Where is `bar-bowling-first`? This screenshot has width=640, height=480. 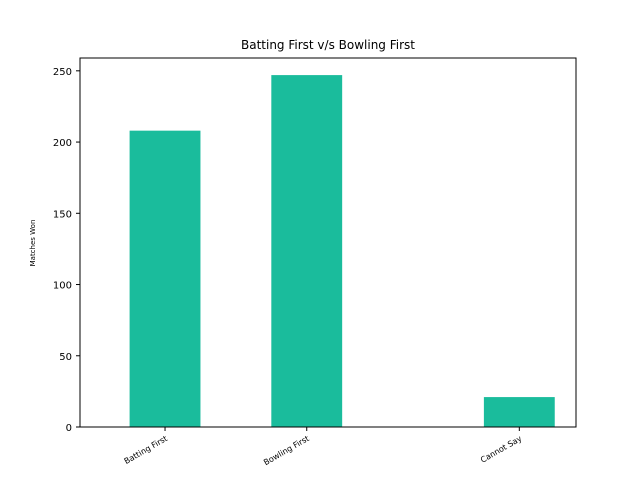
bar-bowling-first is located at coordinates (307, 251).